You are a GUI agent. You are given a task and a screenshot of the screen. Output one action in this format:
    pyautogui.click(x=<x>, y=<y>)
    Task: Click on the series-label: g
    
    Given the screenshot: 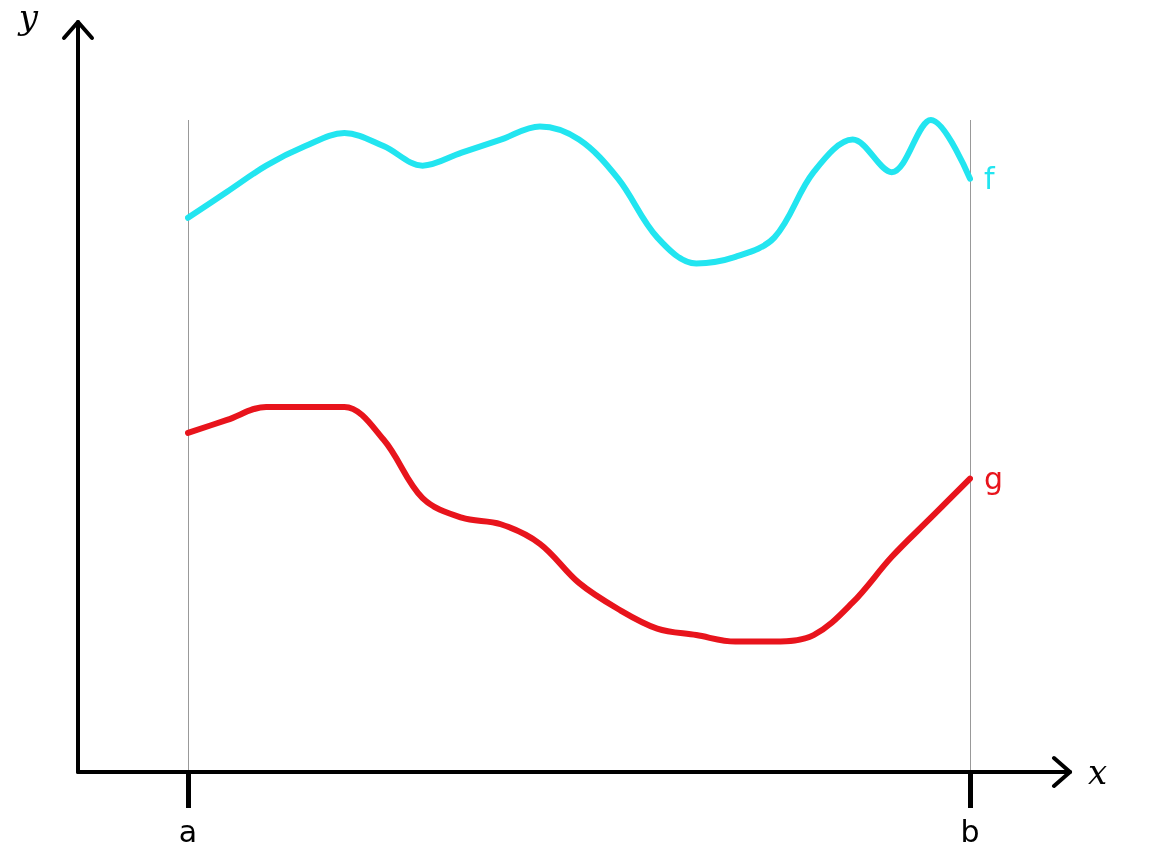 What is the action you would take?
    pyautogui.click(x=994, y=479)
    